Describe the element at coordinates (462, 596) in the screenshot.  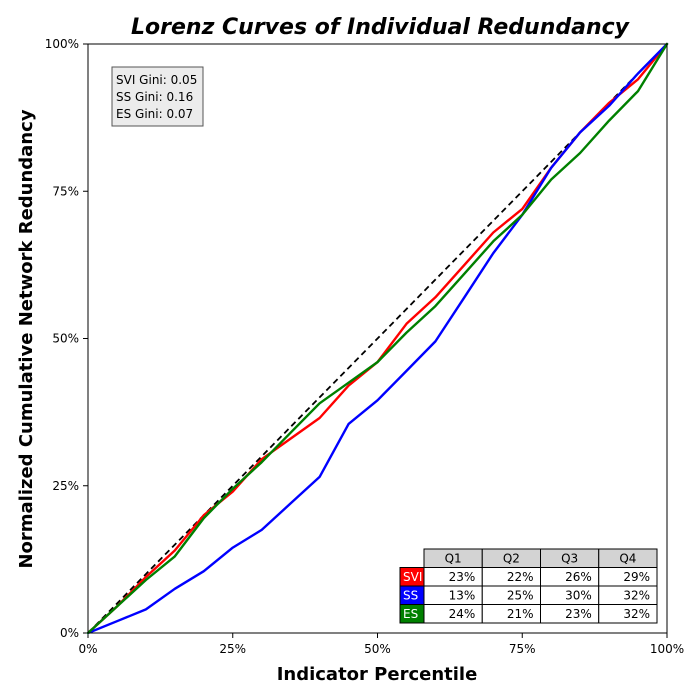
I see `table-cell-value: 13%` at that location.